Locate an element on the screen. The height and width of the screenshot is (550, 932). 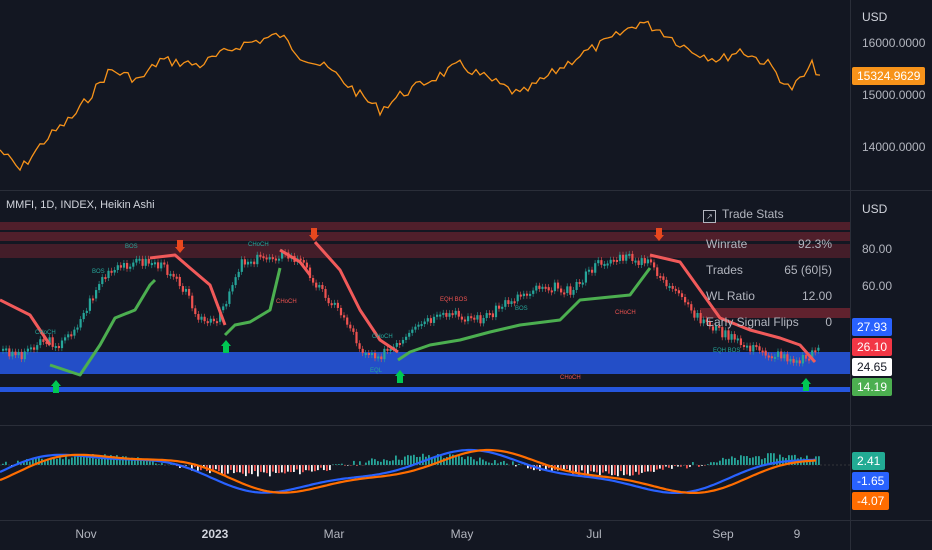
trailing-stop-green is located at coordinates (252, 302).